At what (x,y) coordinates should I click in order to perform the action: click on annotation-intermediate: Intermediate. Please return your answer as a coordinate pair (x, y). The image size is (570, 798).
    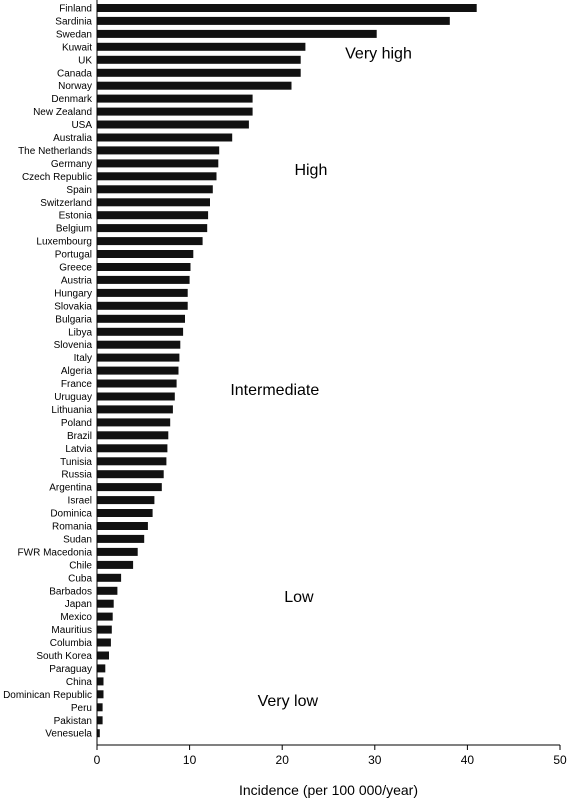
    Looking at the image, I should click on (274, 390).